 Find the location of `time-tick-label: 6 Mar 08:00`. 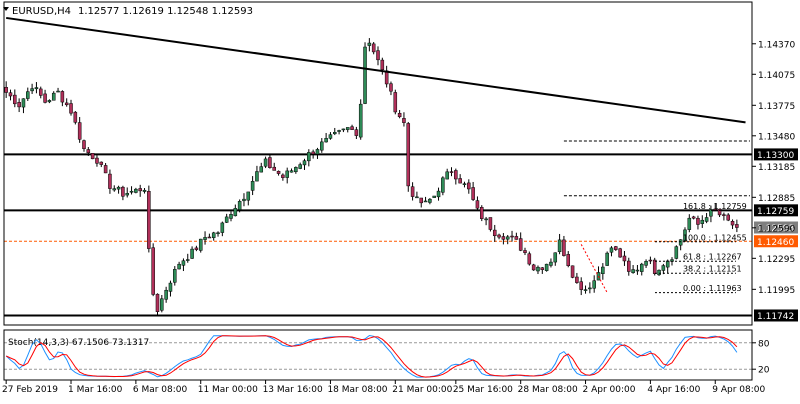

time-tick-label: 6 Mar 08:00 is located at coordinates (160, 390).